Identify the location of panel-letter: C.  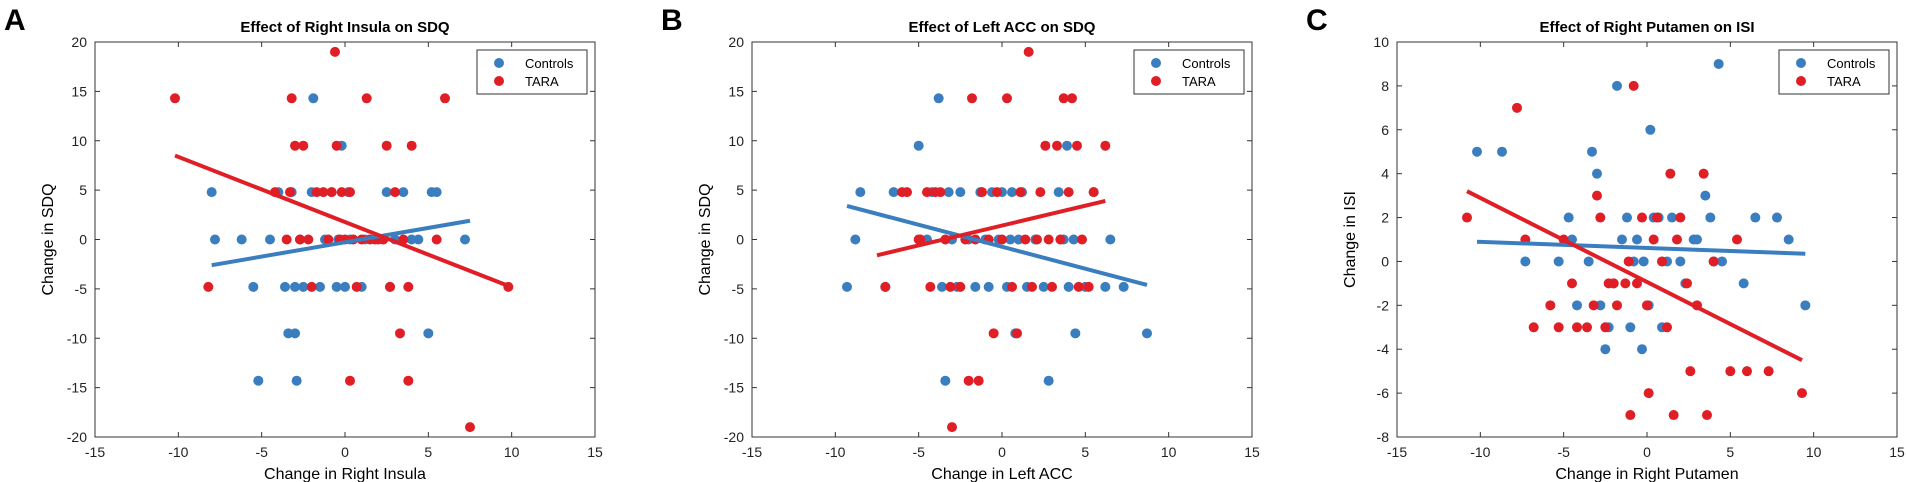
(1317, 20).